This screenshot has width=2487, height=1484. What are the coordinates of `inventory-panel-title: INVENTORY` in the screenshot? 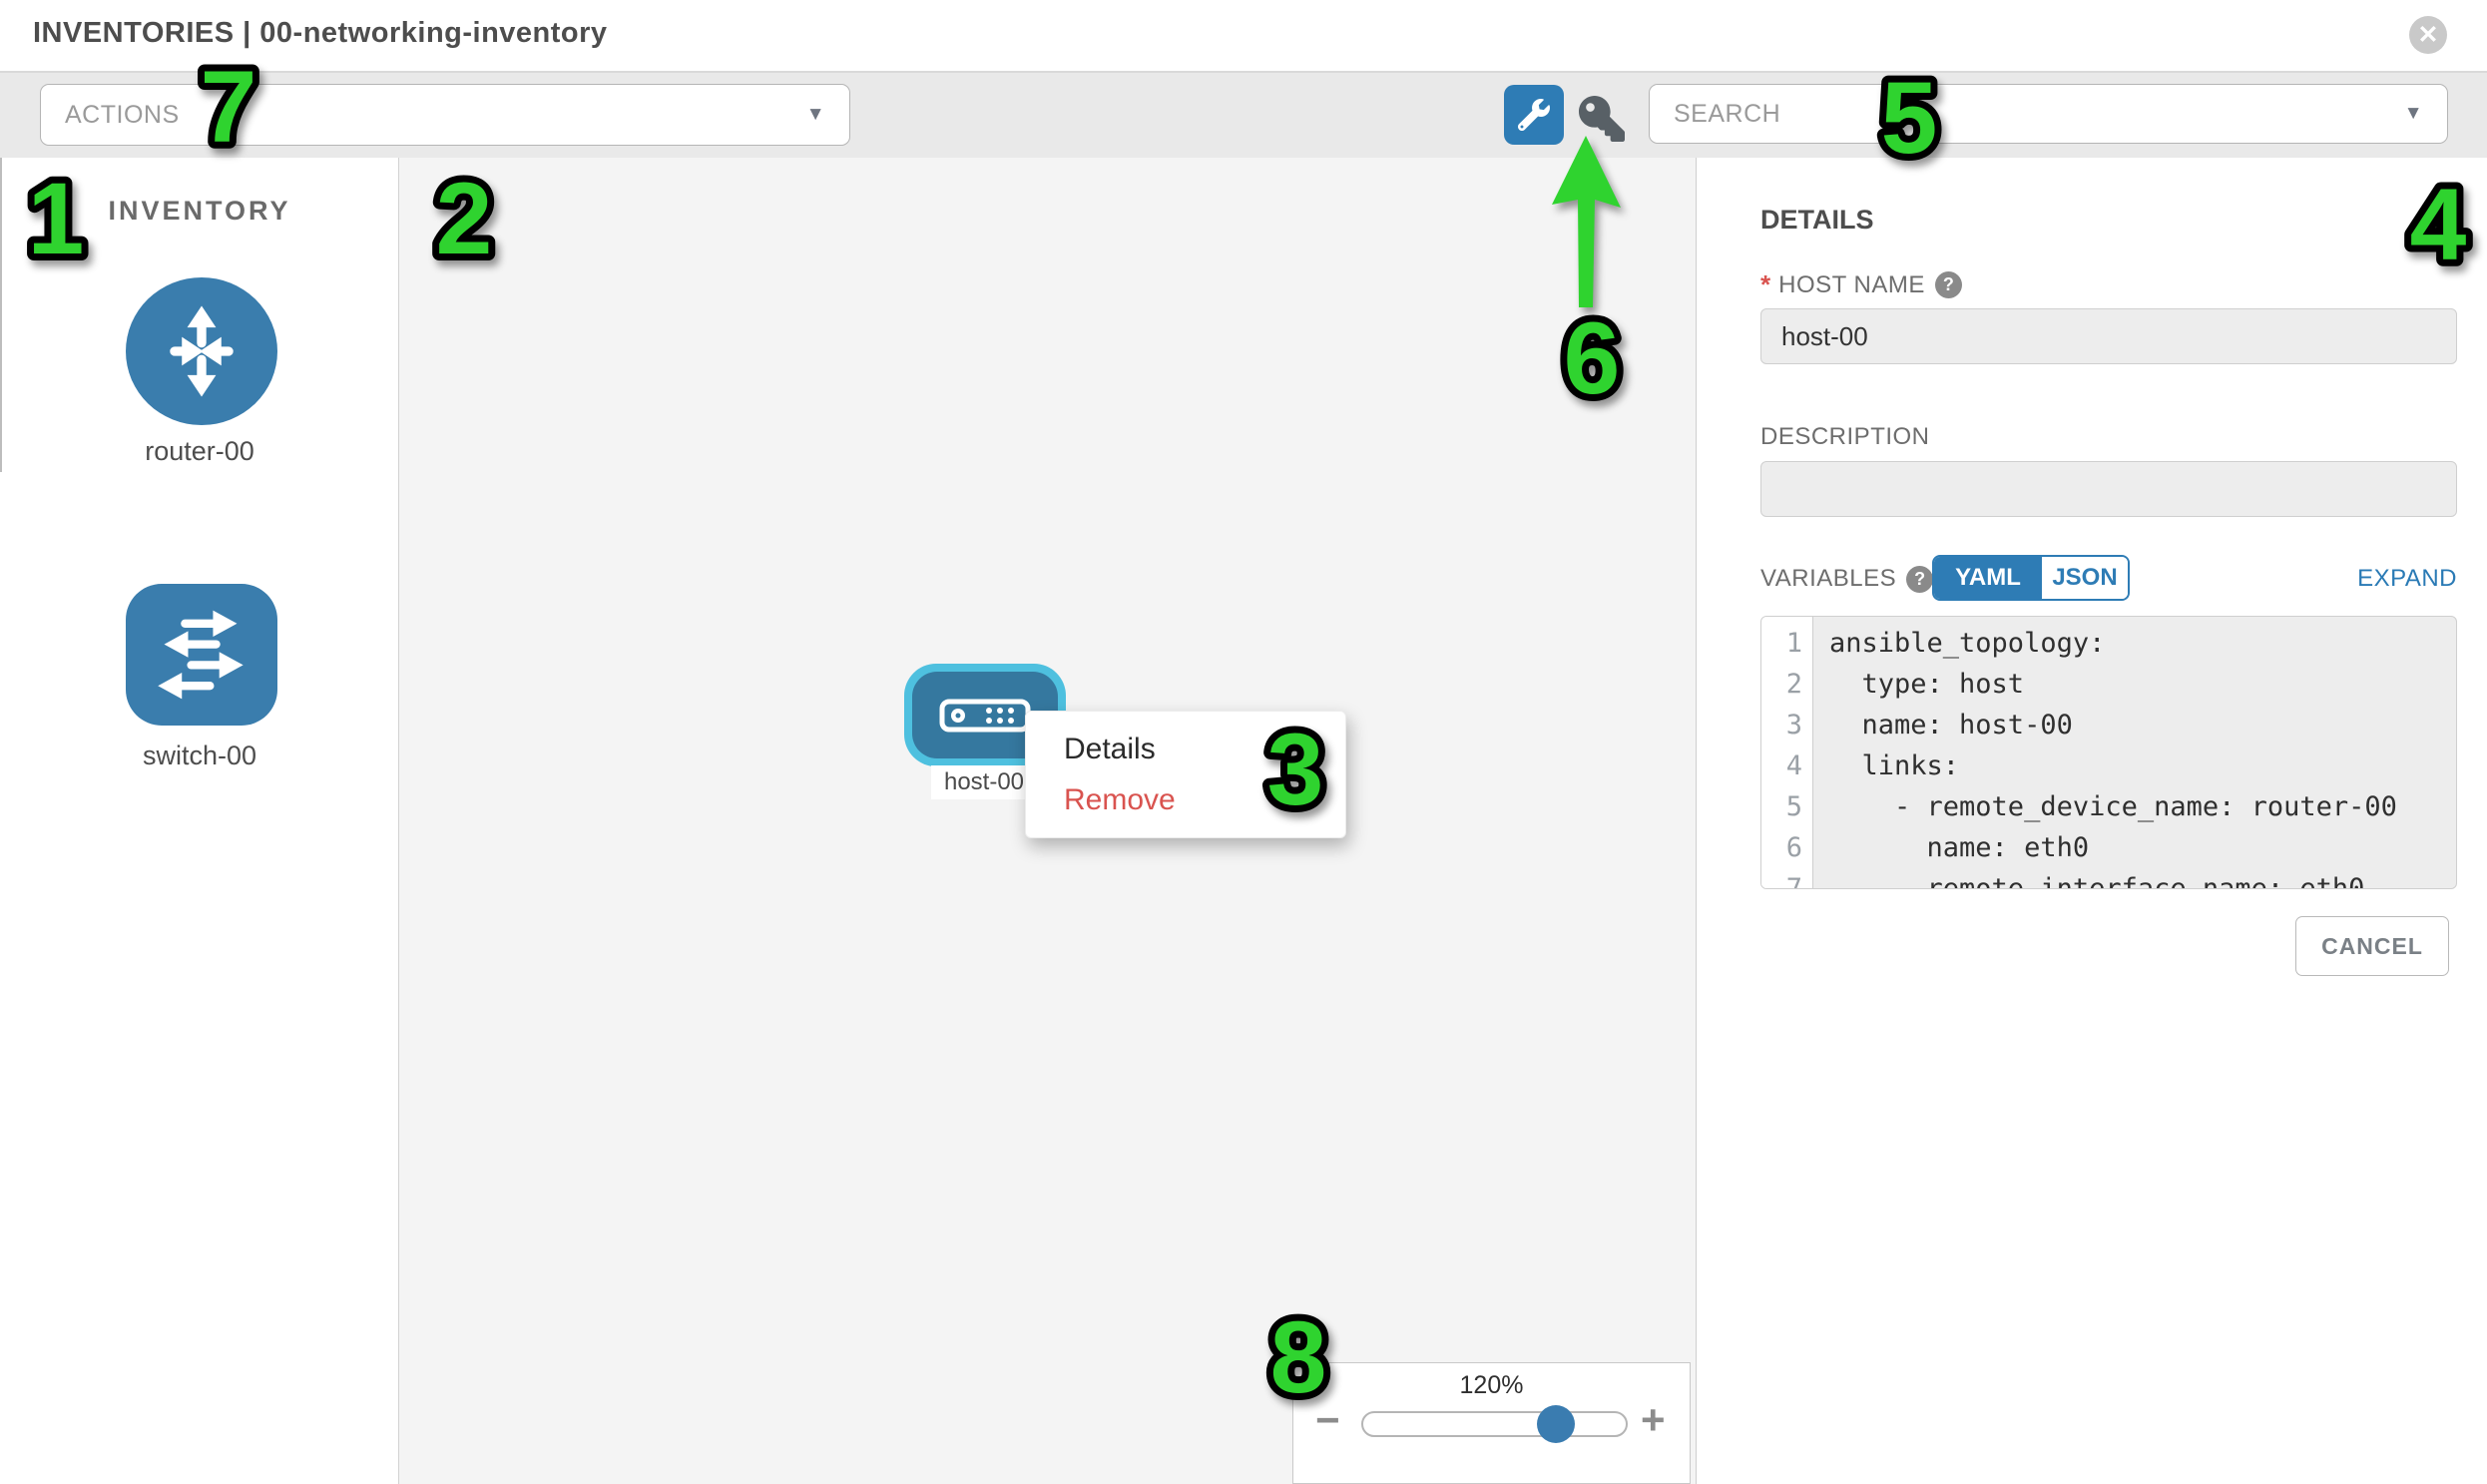 It's located at (199, 211).